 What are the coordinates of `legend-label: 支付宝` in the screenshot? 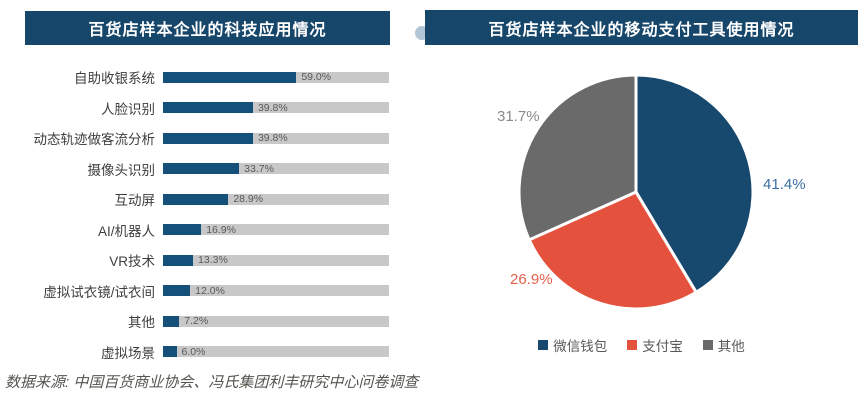 It's located at (662, 346).